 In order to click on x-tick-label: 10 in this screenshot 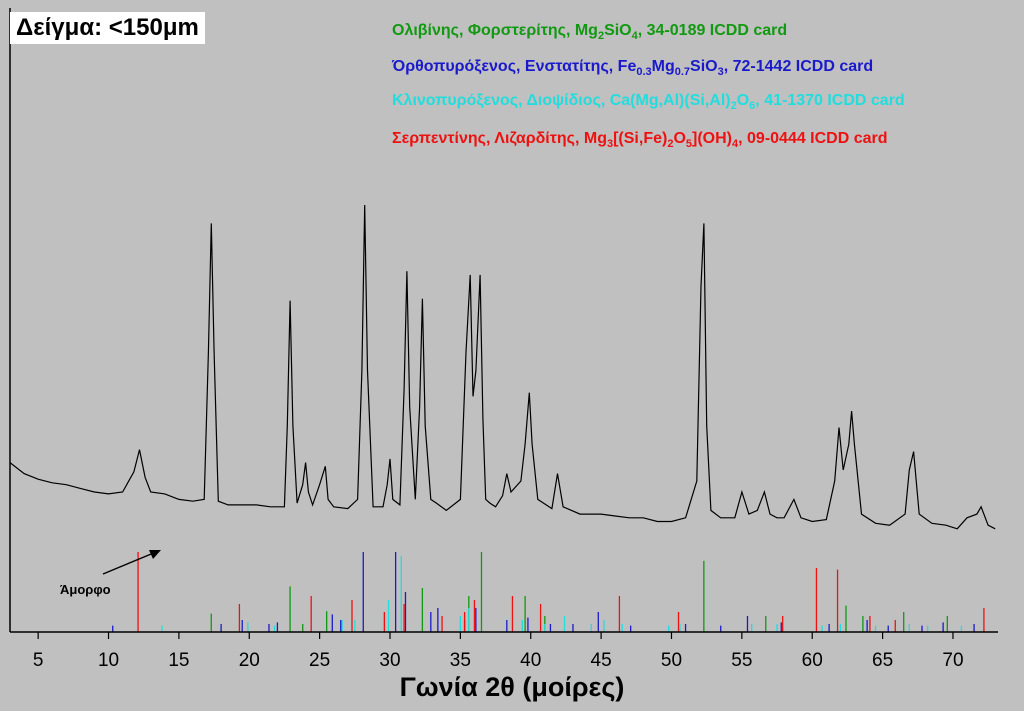, I will do `click(108, 660)`.